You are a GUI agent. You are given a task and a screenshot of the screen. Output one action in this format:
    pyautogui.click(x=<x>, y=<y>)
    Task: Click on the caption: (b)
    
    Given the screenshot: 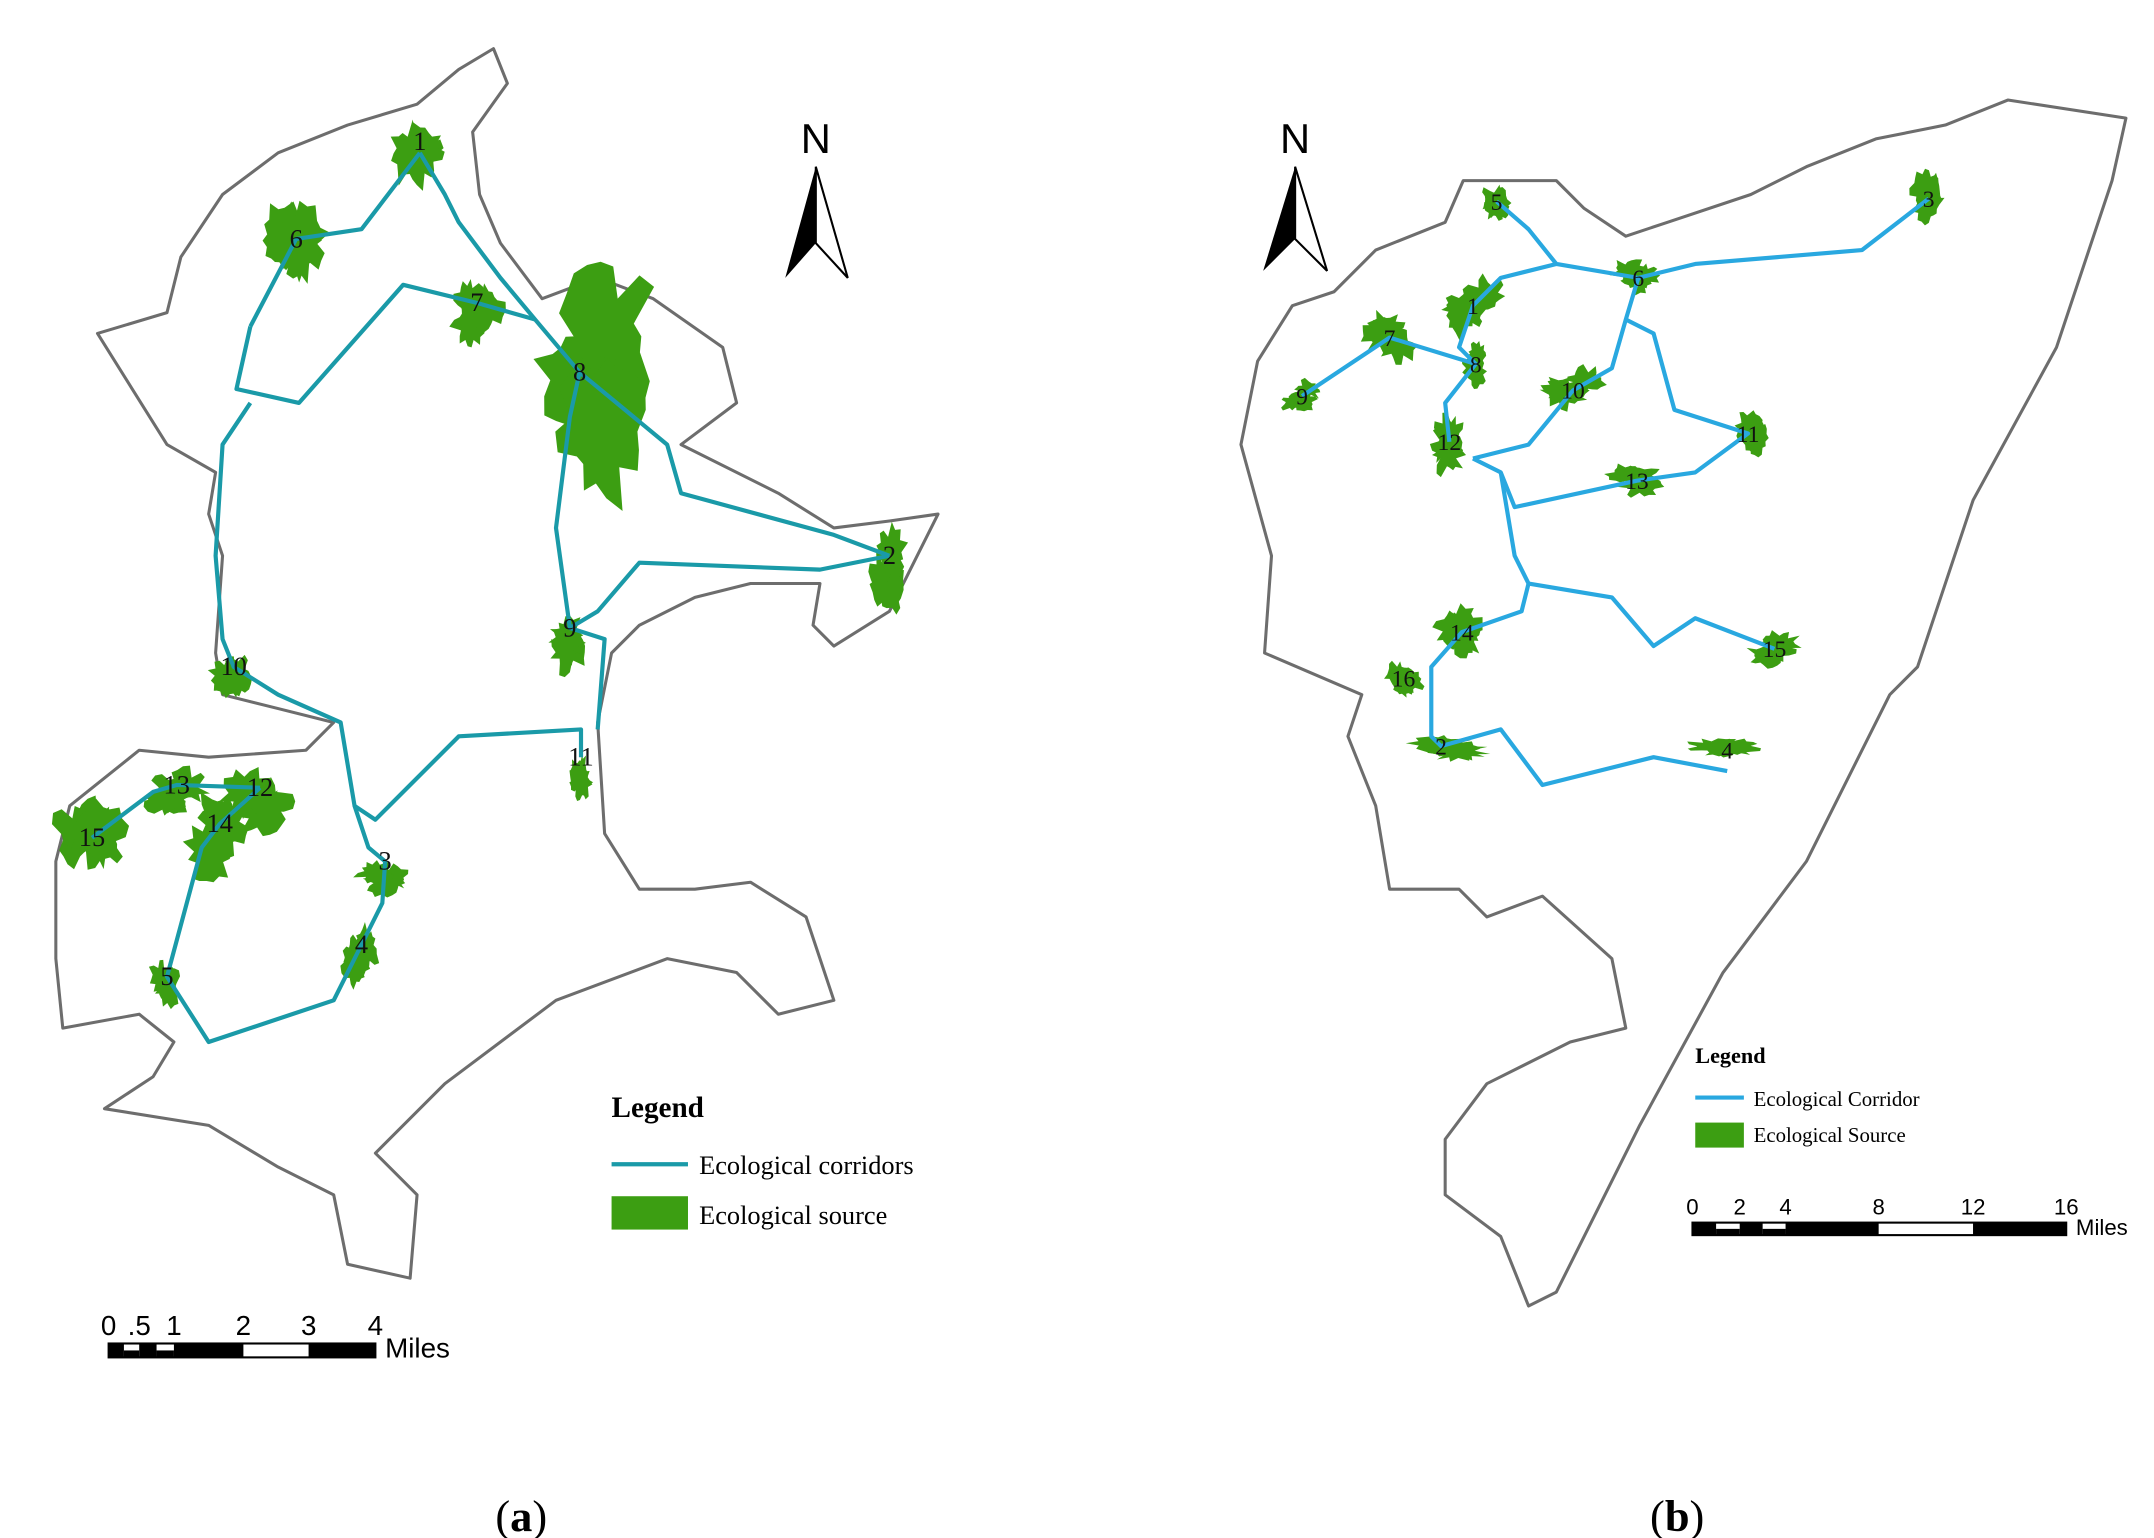 What is the action you would take?
    pyautogui.click(x=1677, y=1514)
    